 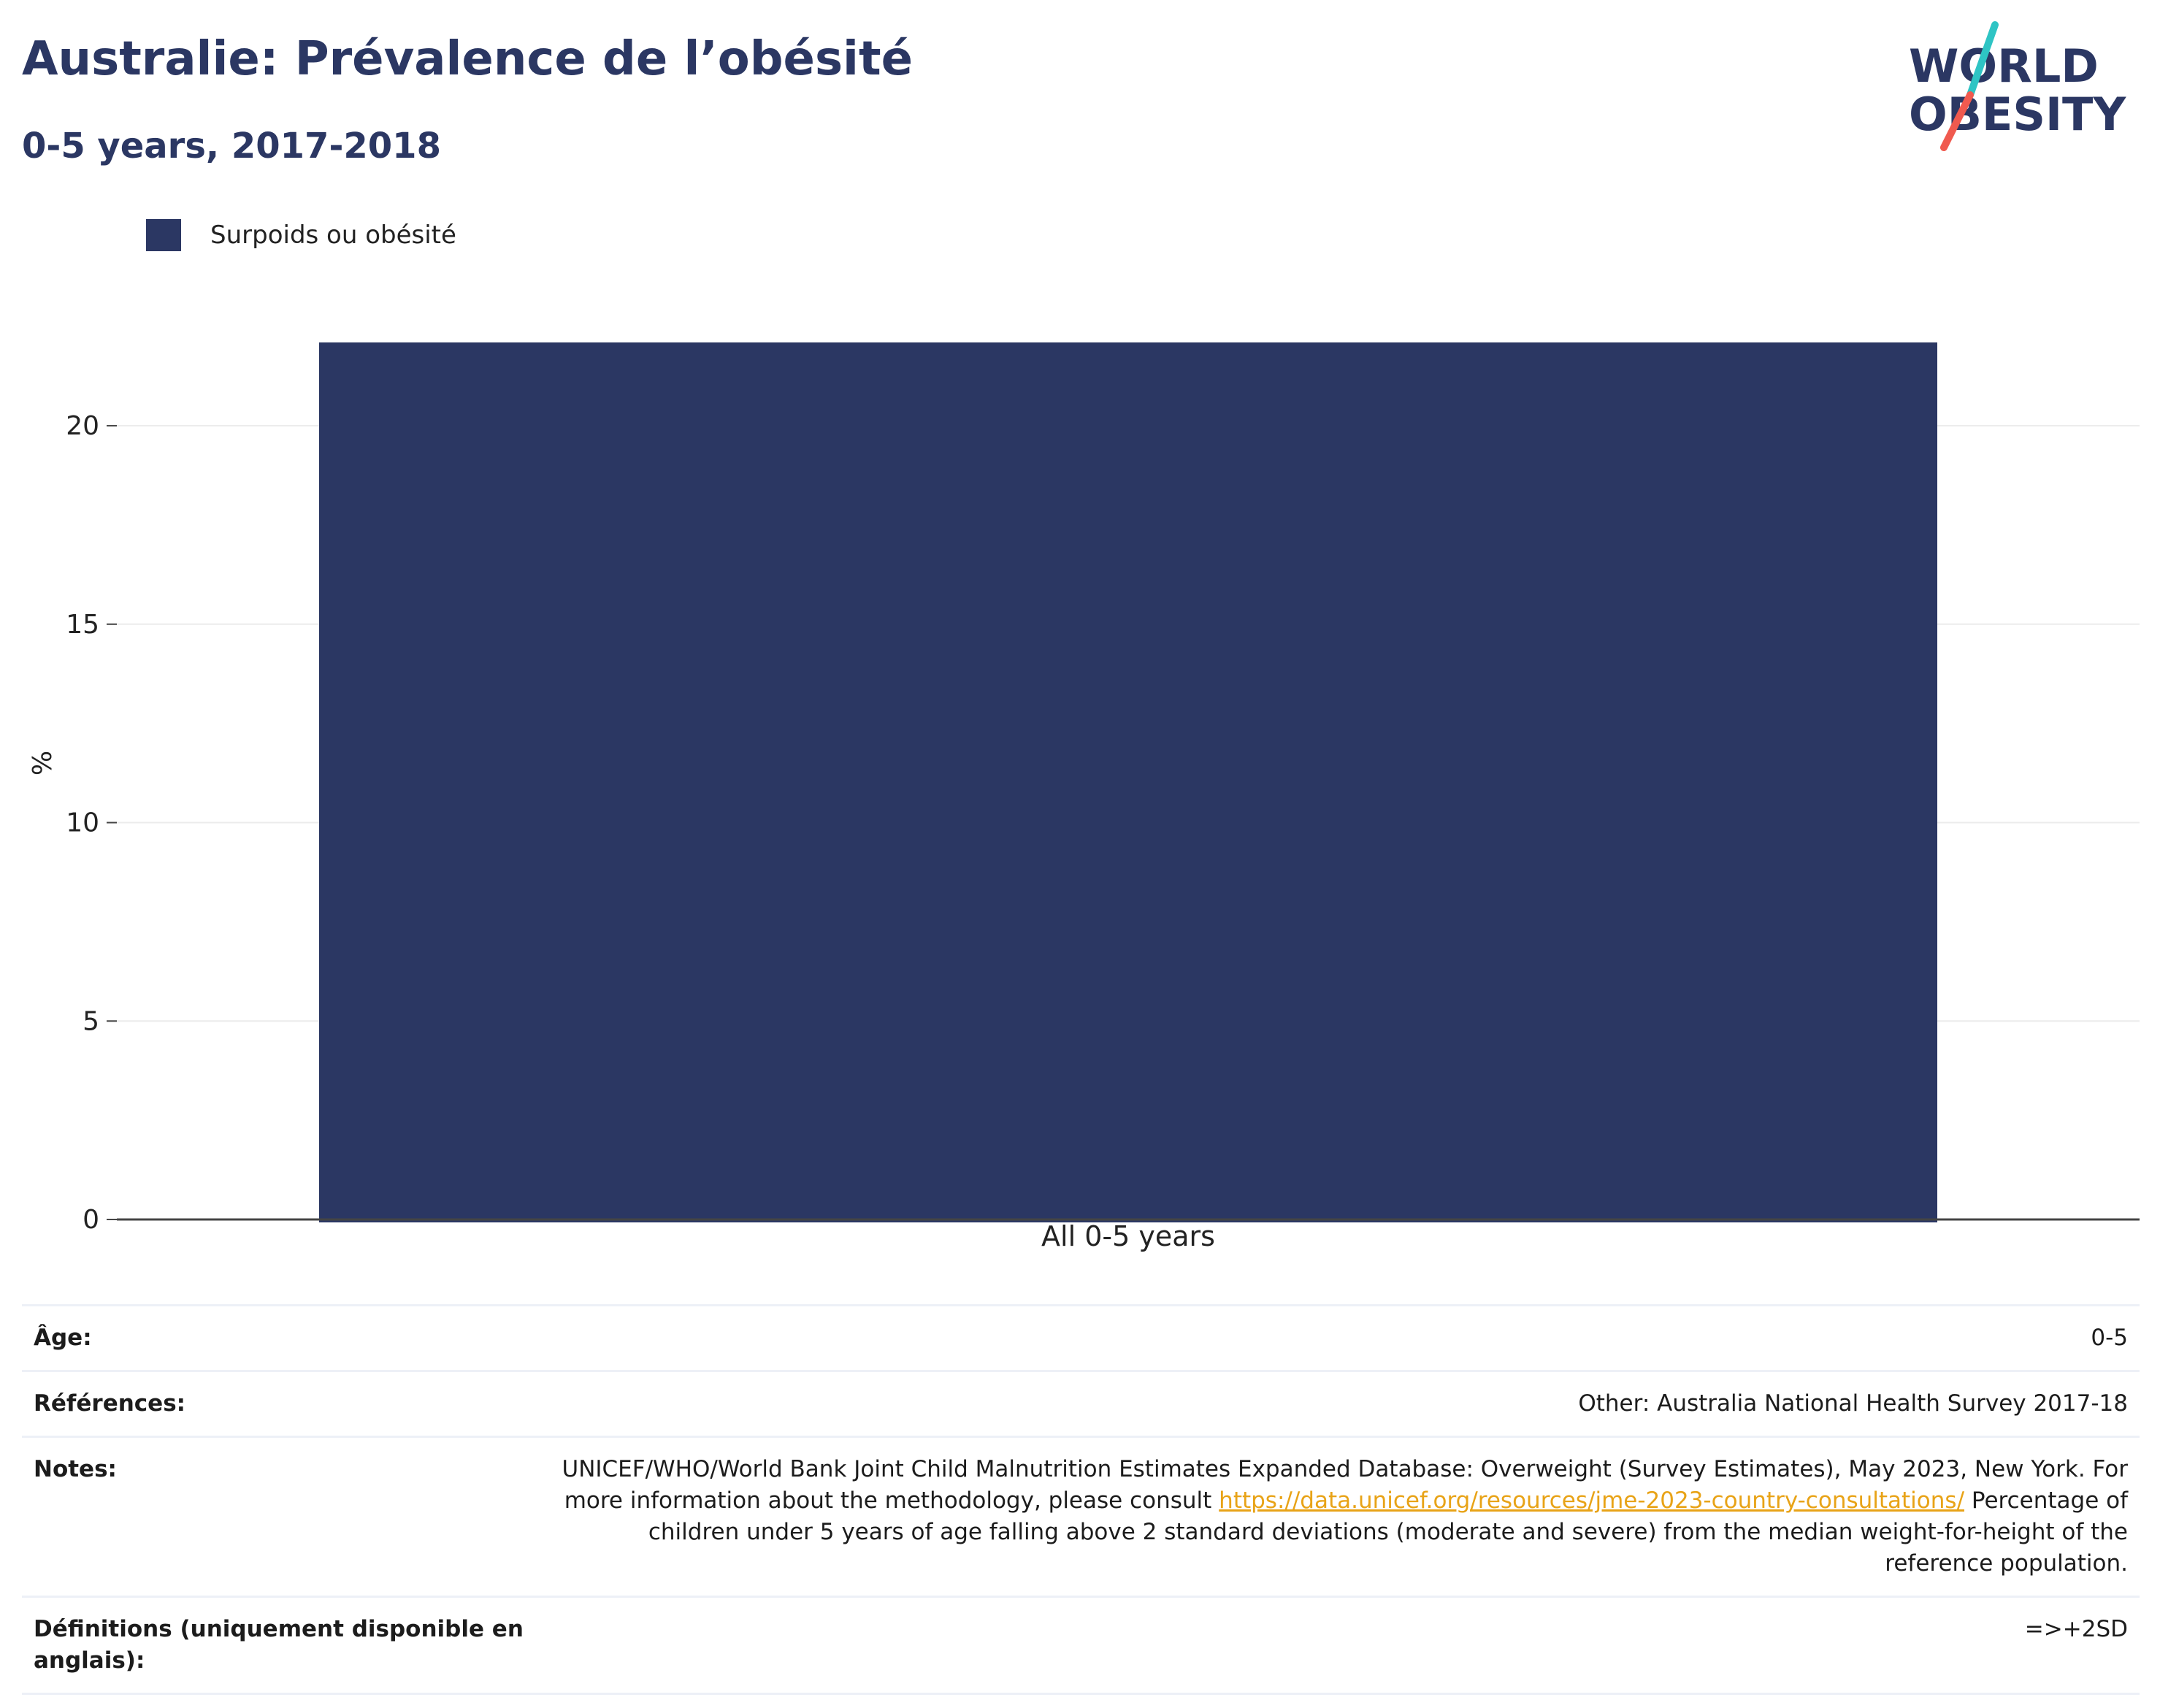 I want to click on info-row-age: Âge: 0-5, so click(x=1081, y=1337).